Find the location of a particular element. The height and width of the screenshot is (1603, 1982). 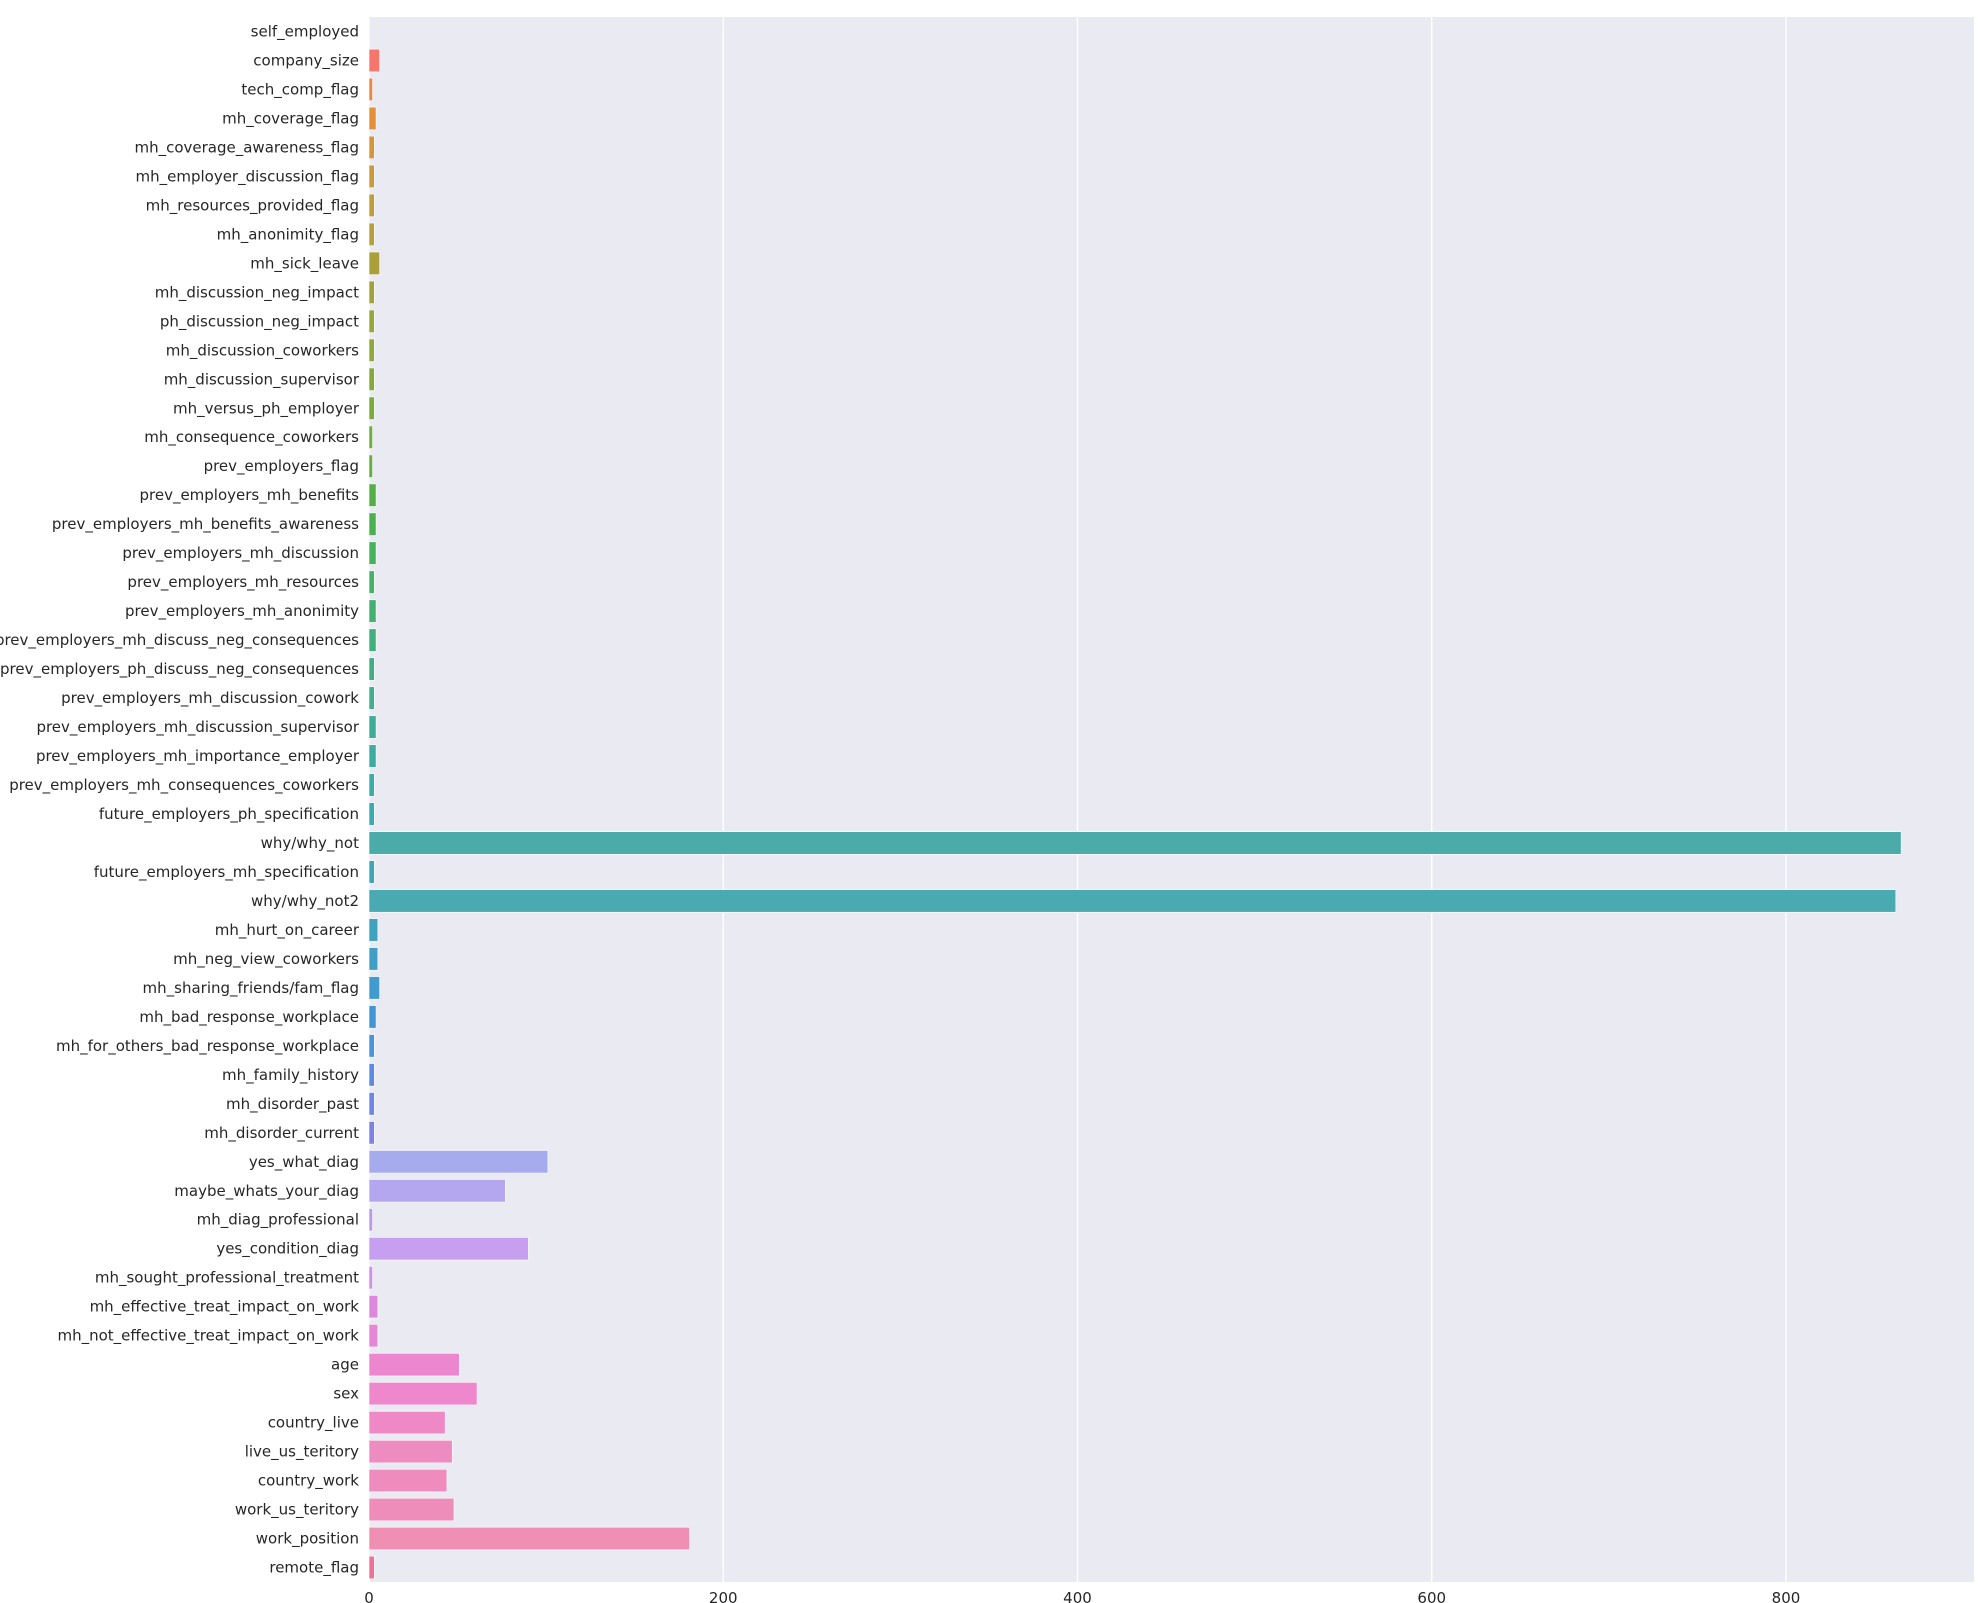

y-tick-label: future_employers_ph_specification is located at coordinates (229, 814).